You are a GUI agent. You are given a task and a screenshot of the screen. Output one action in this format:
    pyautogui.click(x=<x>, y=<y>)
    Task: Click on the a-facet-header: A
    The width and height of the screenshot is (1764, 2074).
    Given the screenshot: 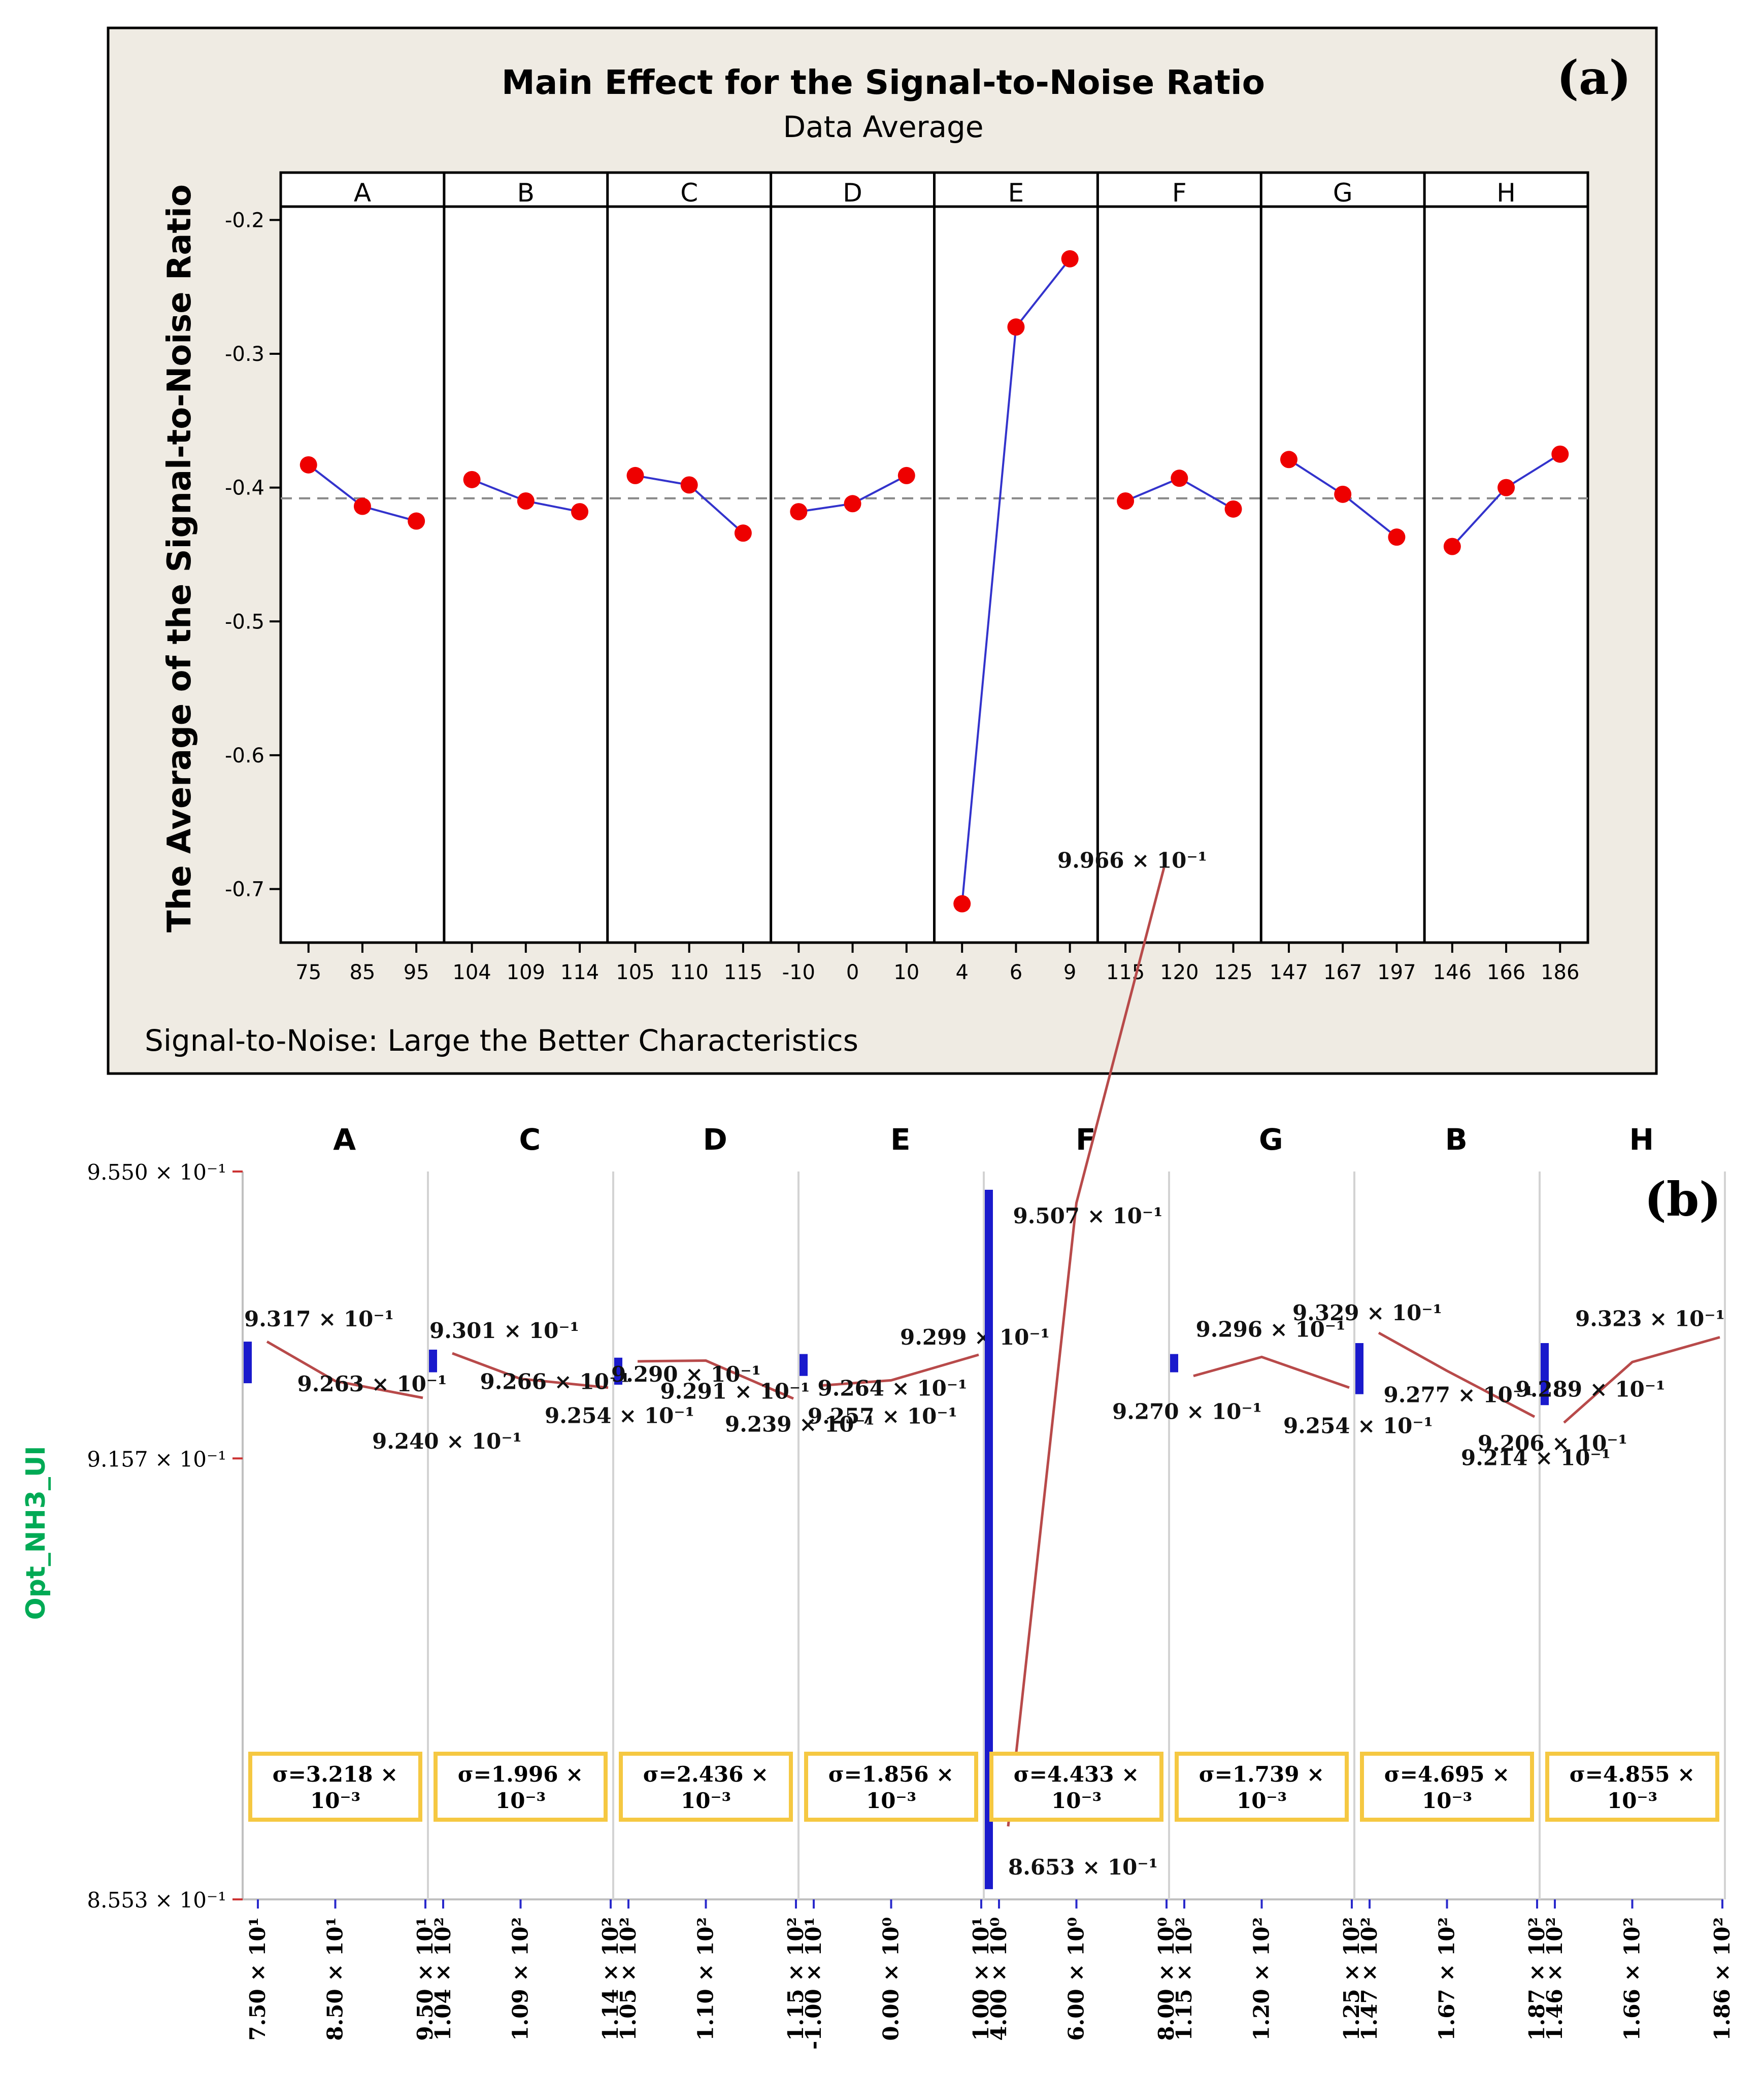 What is the action you would take?
    pyautogui.click(x=362, y=193)
    